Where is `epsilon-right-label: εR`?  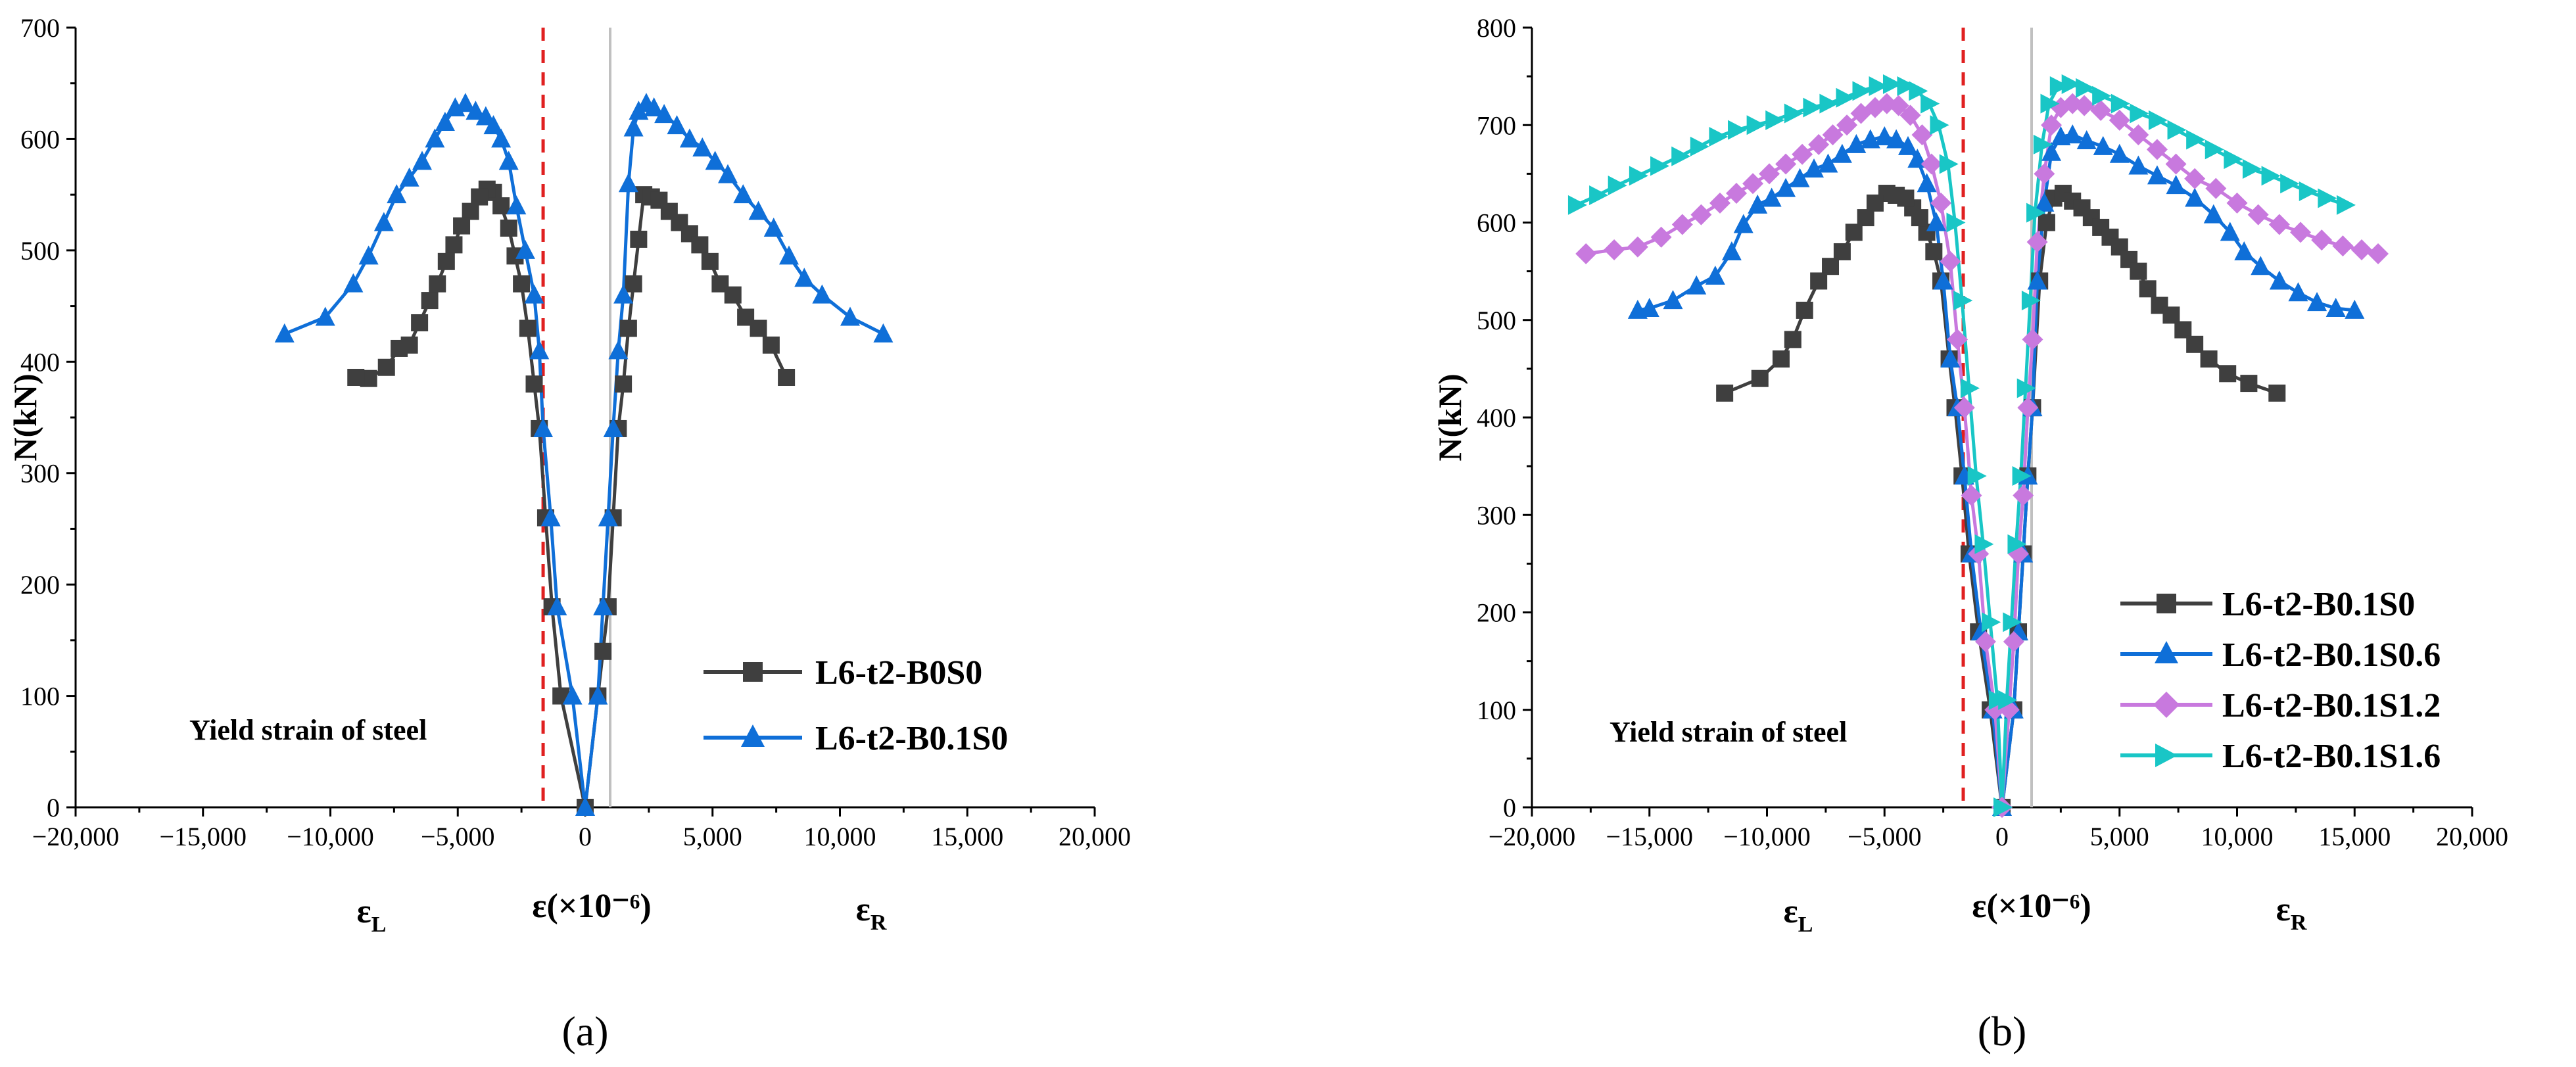 epsilon-right-label: εR is located at coordinates (2292, 913).